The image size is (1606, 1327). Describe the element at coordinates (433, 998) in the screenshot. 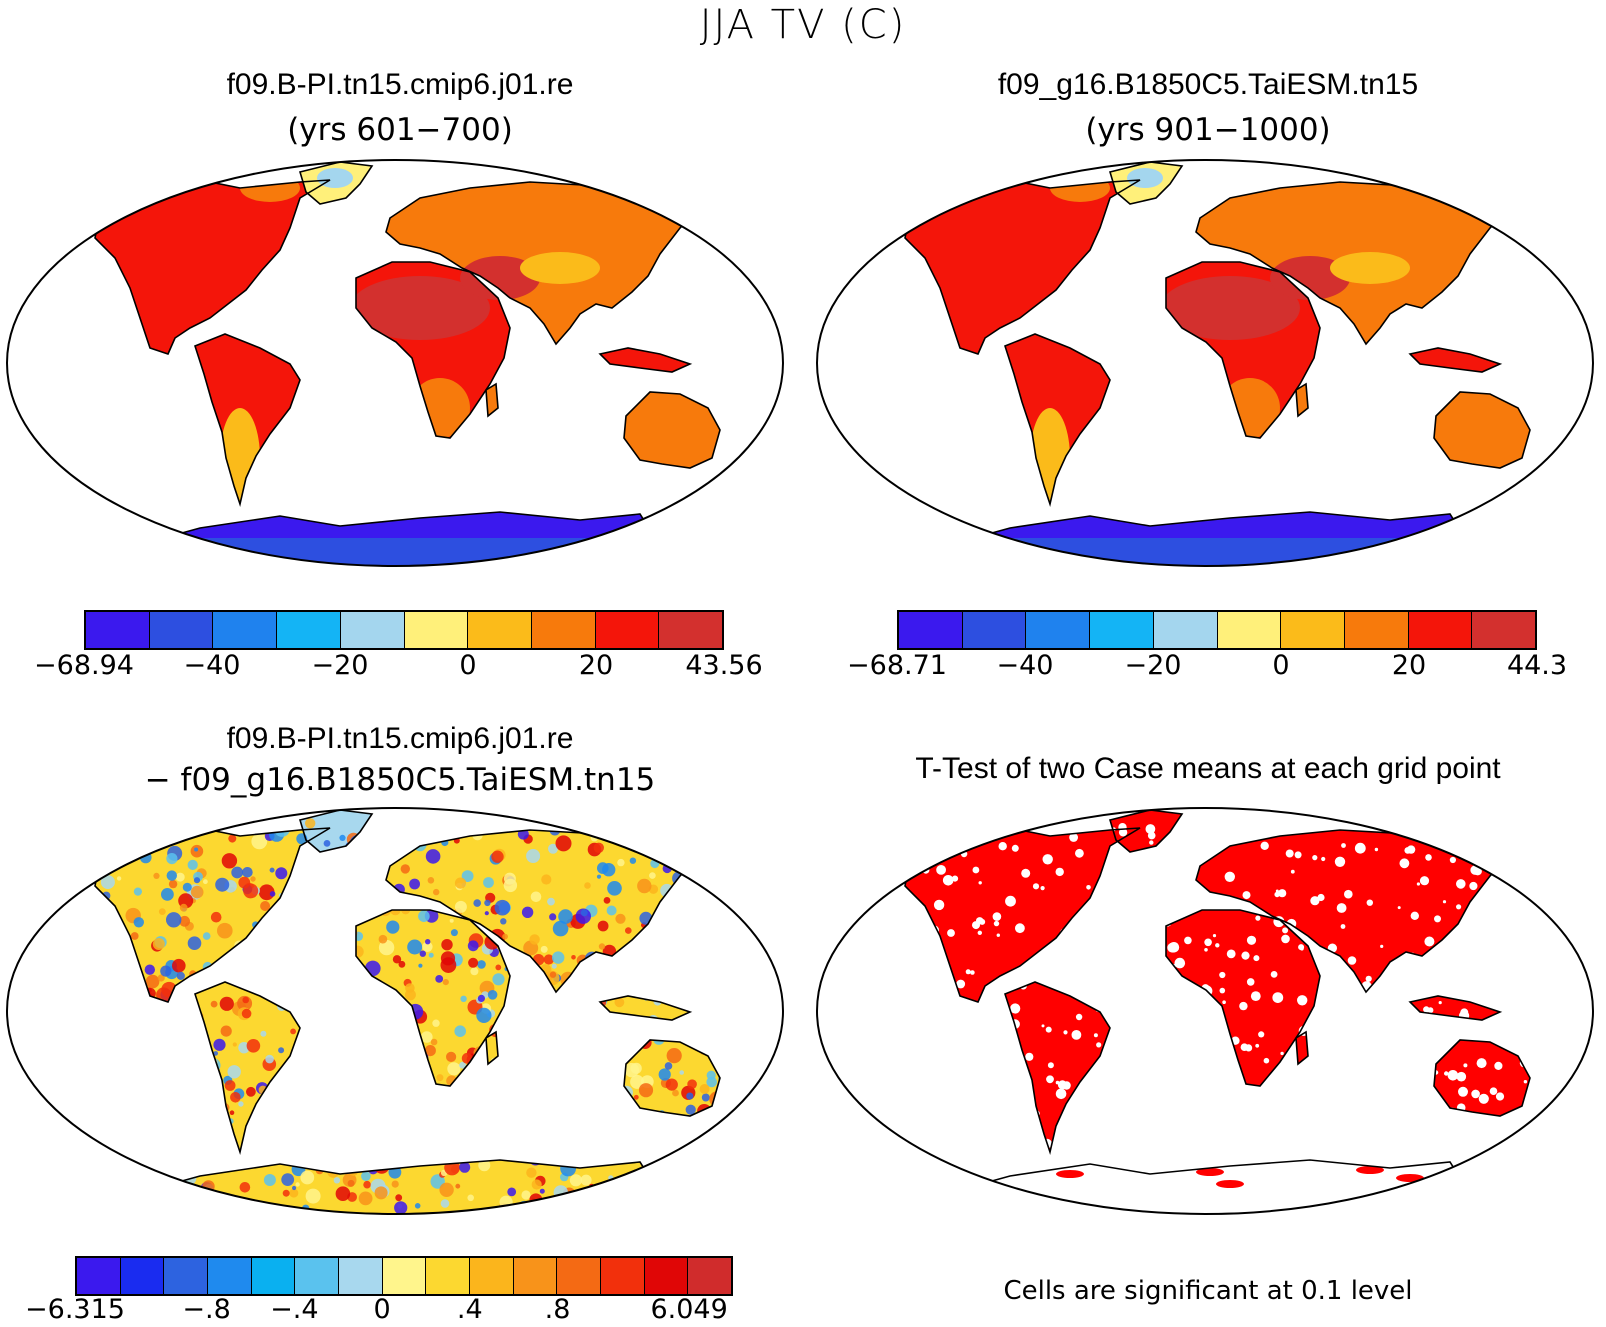

I see `coastline-africa` at that location.